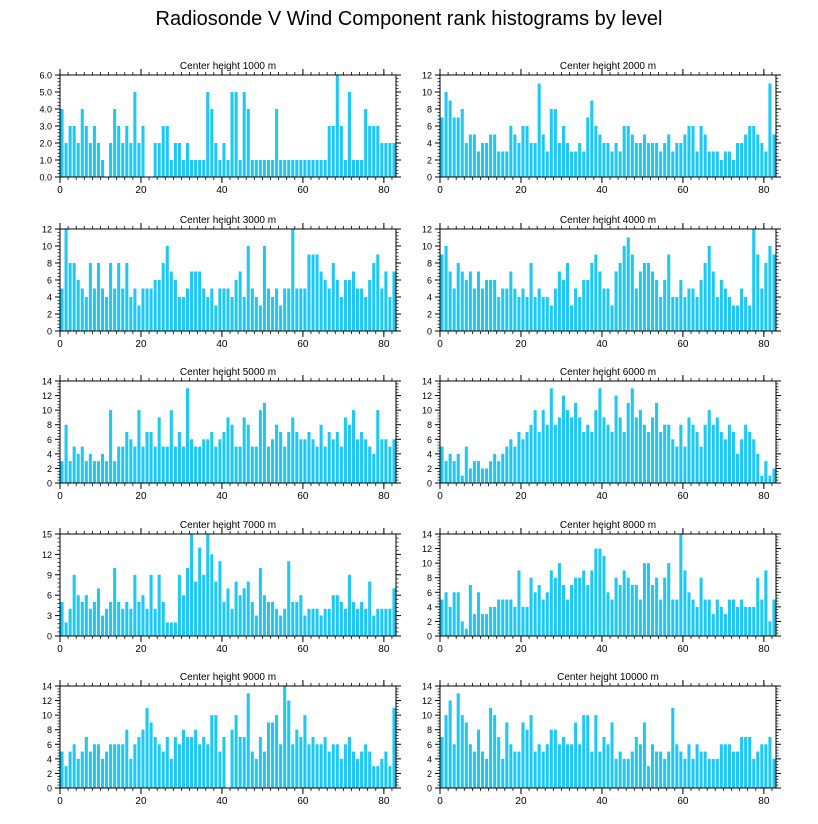 This screenshot has width=818, height=824. What do you see at coordinates (429, 730) in the screenshot?
I see `y-tick-label: 8` at bounding box center [429, 730].